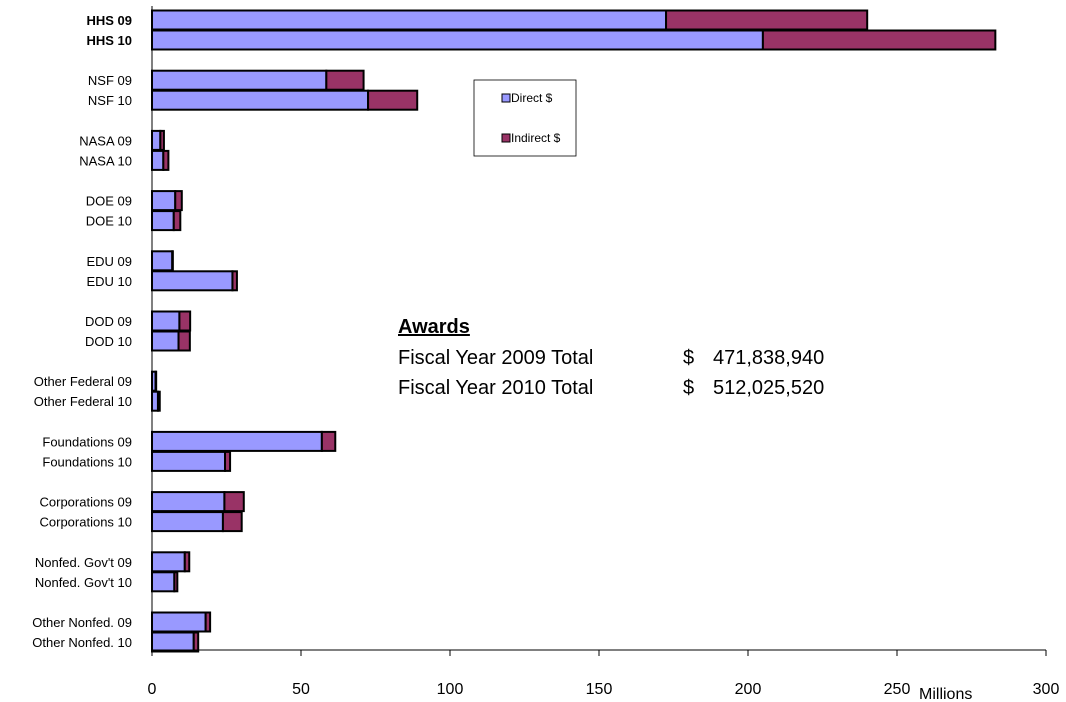 The height and width of the screenshot is (702, 1066). I want to click on legend-swatch-direct, so click(506, 98).